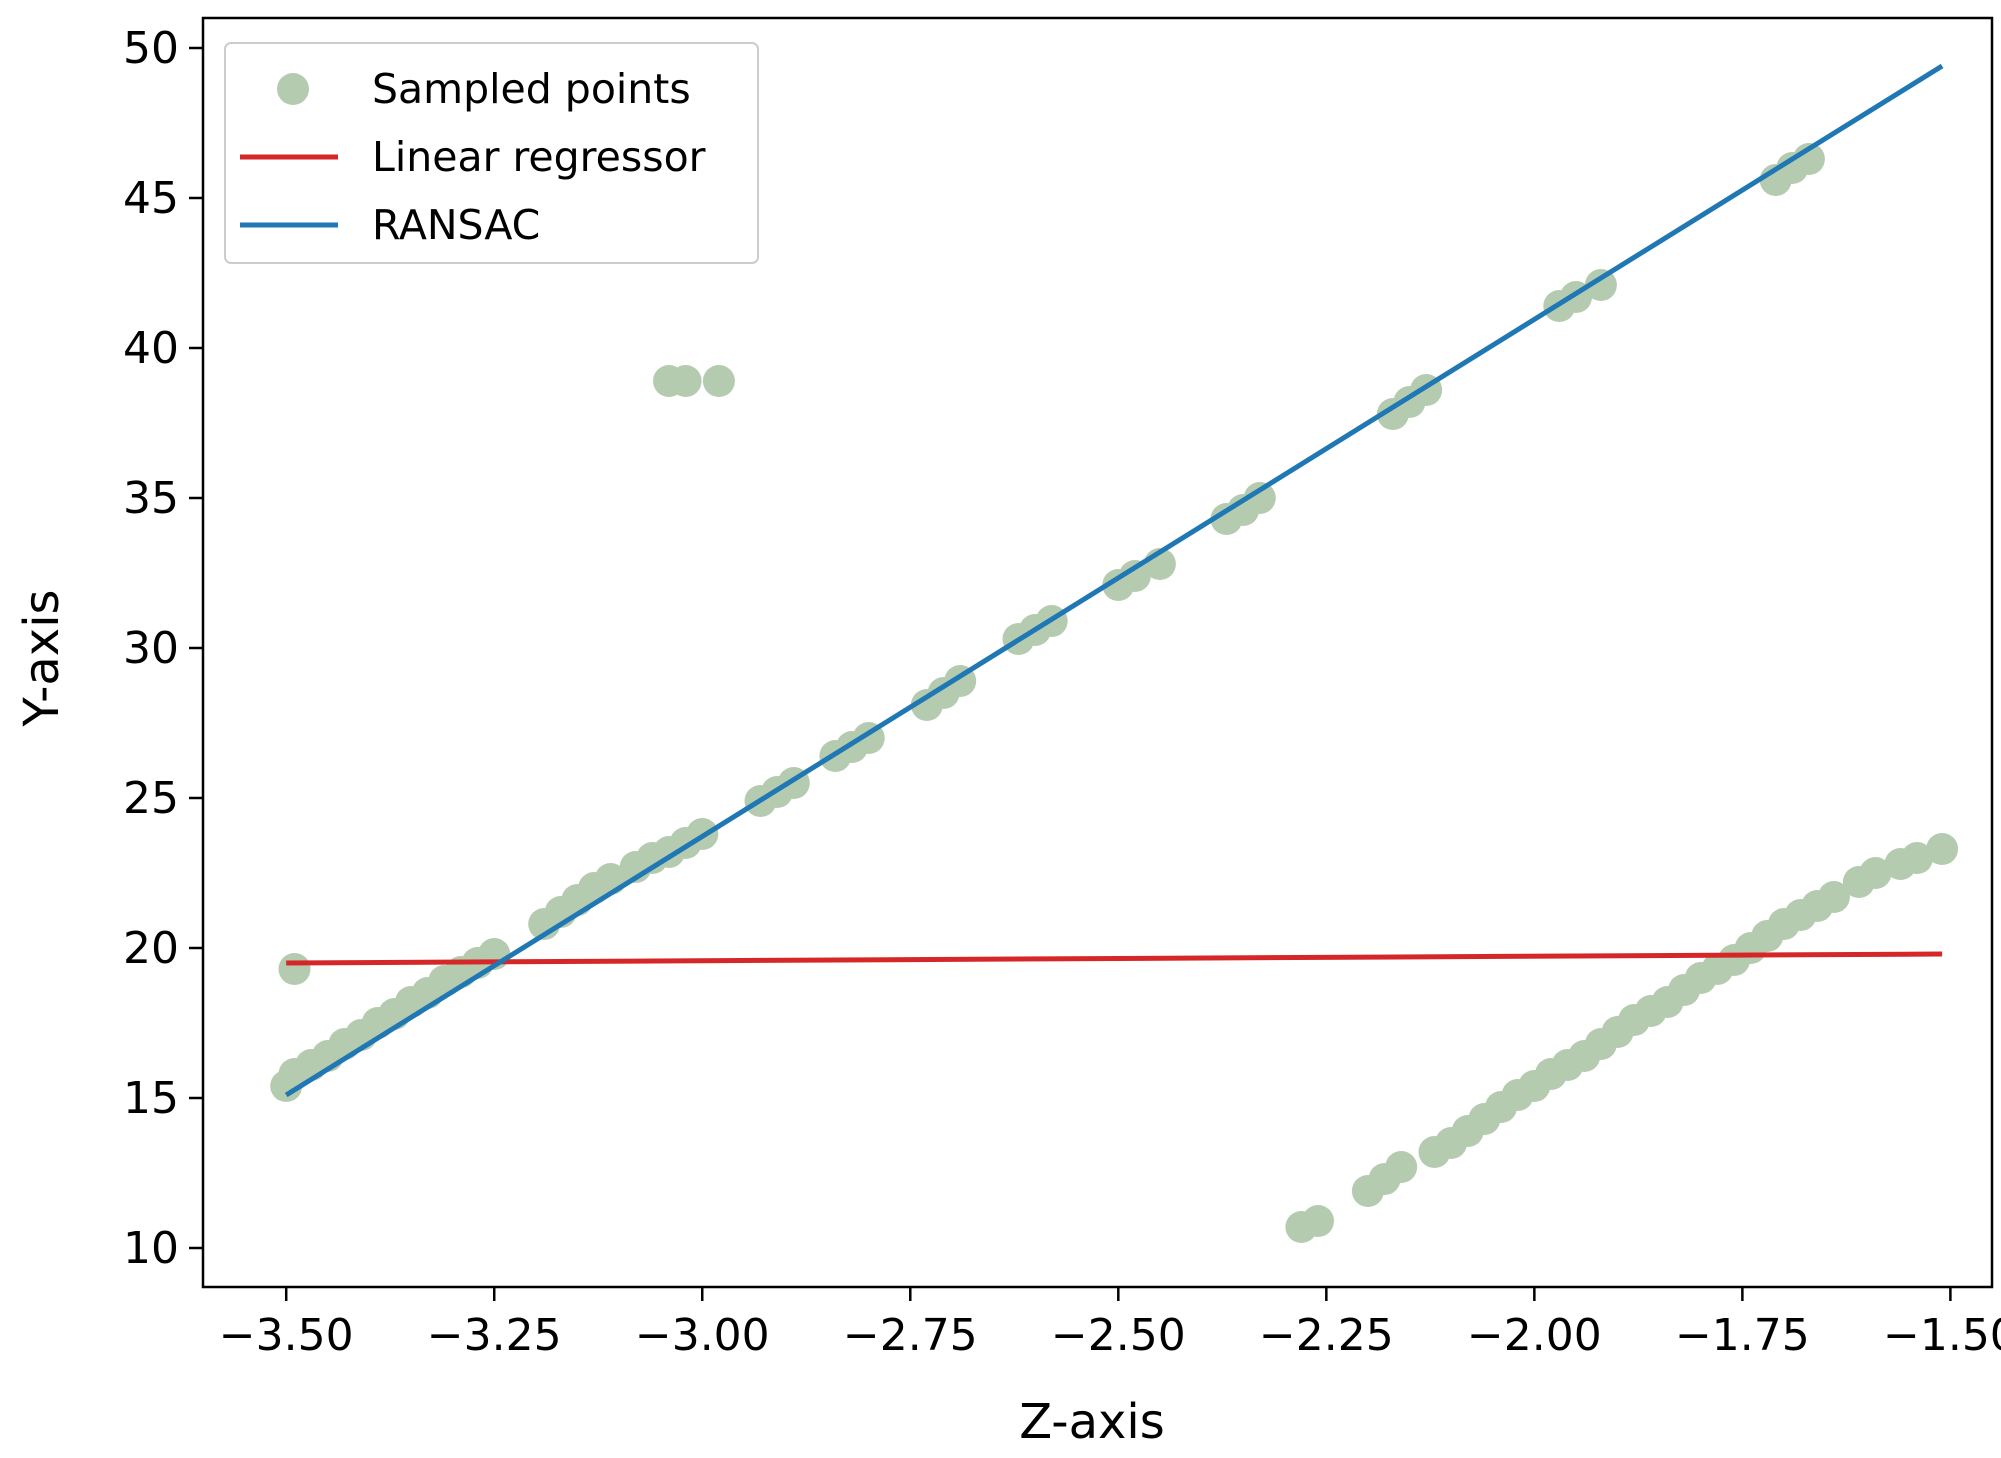 This screenshot has height=1458, width=2001. Describe the element at coordinates (539, 157) in the screenshot. I see `legend-label: Linear regressor` at that location.